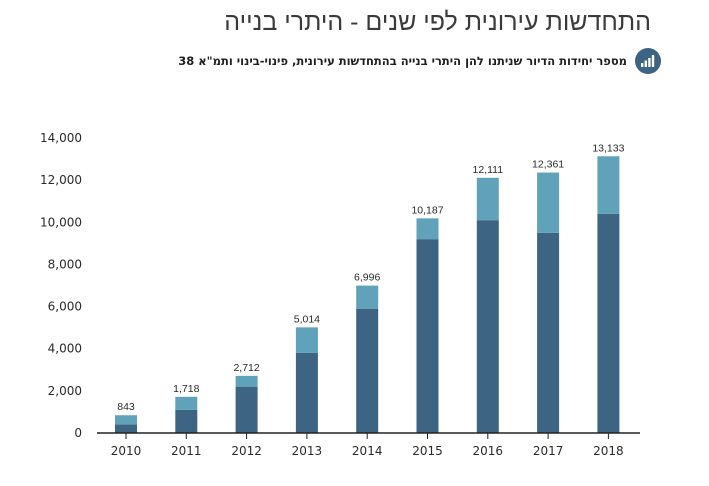 This screenshot has height=486, width=709. Describe the element at coordinates (488, 451) in the screenshot. I see `x-tick-label: 2016` at that location.